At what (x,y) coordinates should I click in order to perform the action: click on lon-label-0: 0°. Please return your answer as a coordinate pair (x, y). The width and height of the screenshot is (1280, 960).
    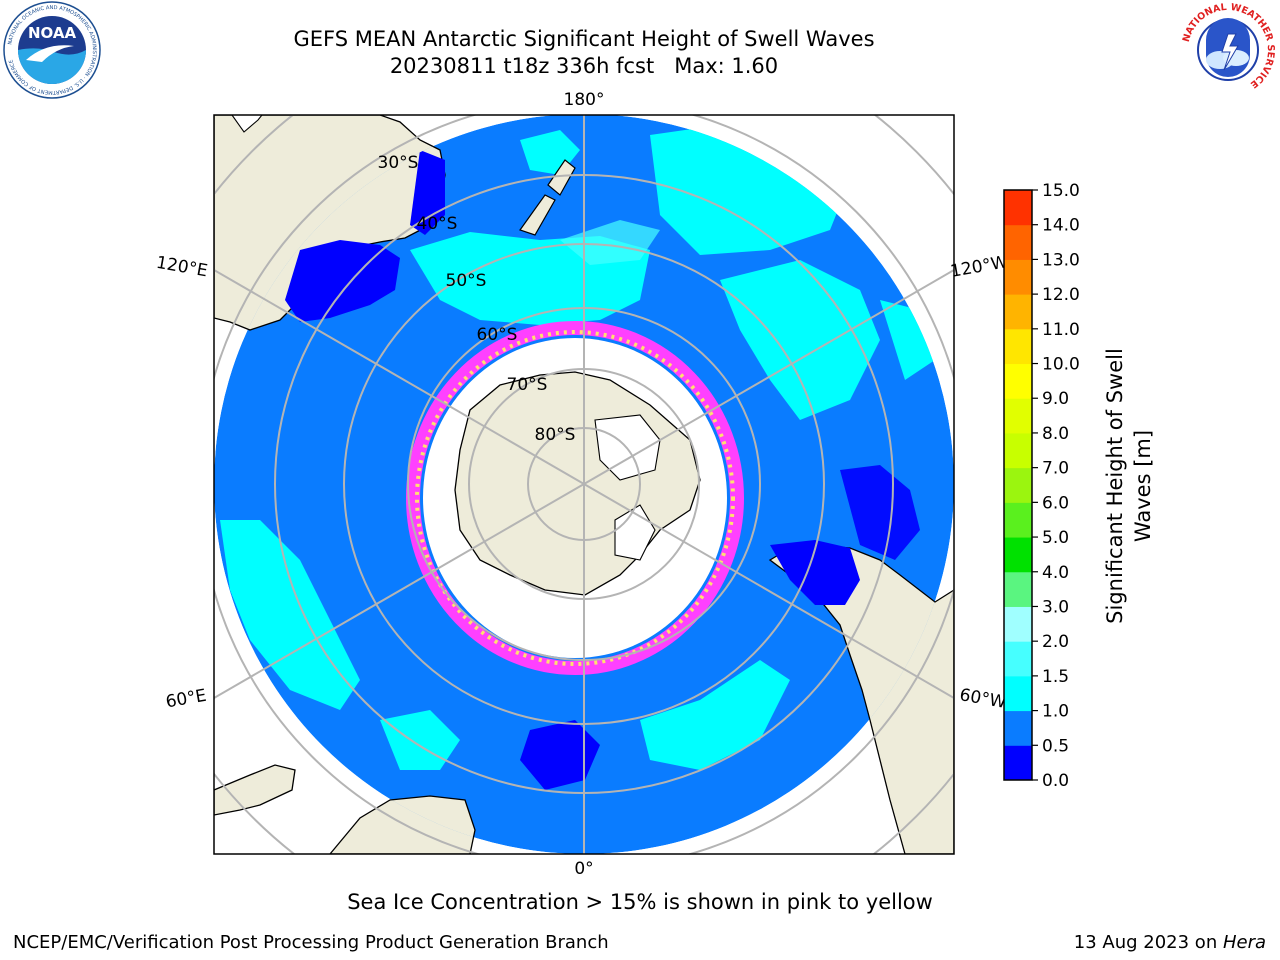
    Looking at the image, I should click on (583, 869).